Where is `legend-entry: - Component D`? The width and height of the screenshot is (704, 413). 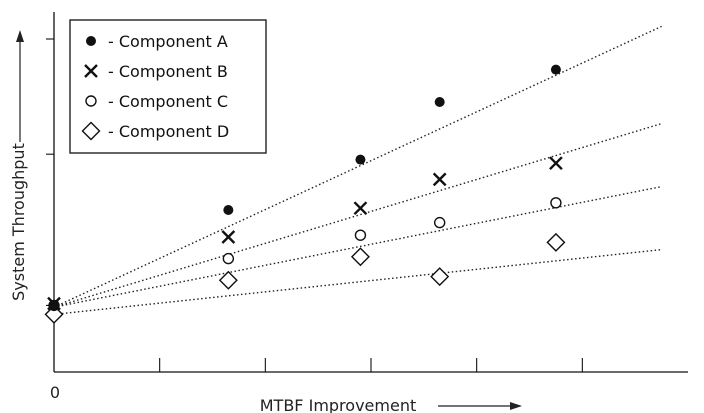
legend-entry: - Component D is located at coordinates (168, 131).